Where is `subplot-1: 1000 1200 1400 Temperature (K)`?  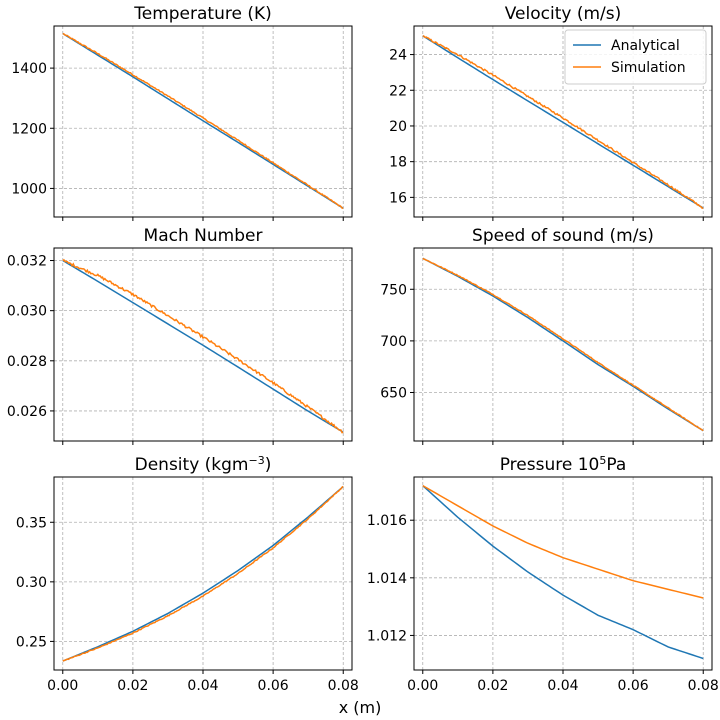
subplot-1: 1000 1200 1400 Temperature (K) is located at coordinates (182, 112).